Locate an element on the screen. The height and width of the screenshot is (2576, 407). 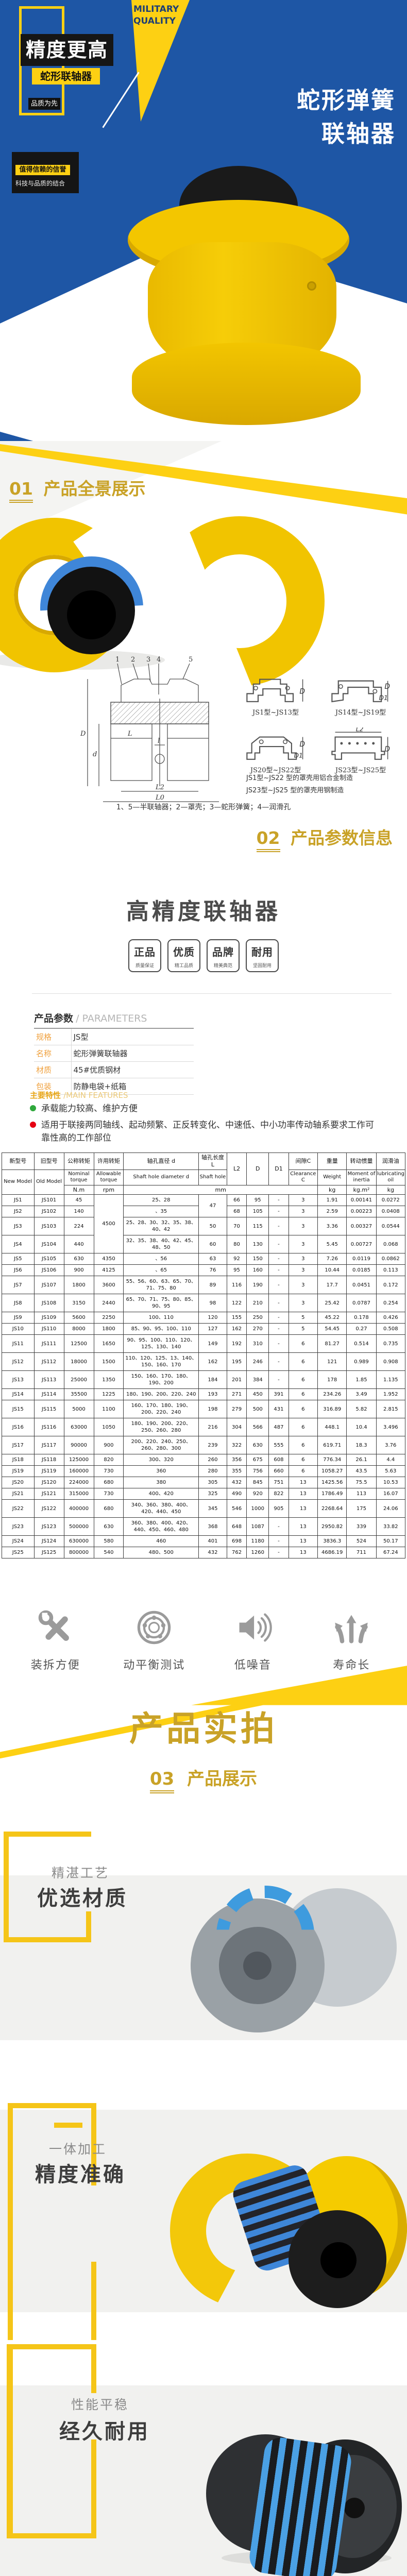
spec-cell: 440 is located at coordinates (78, 1244).